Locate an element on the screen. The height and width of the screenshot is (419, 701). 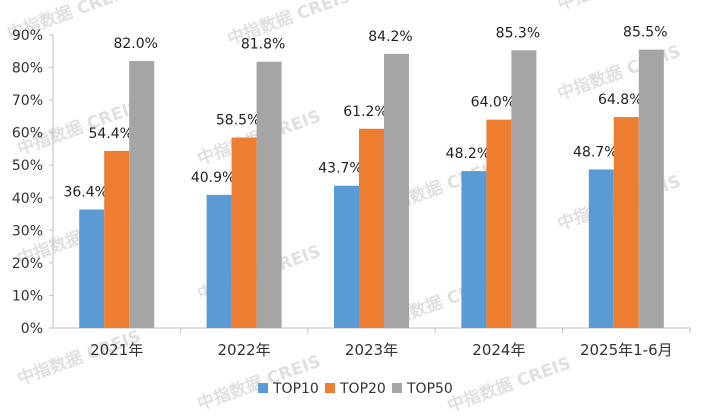
data-label: 84.2% is located at coordinates (390, 37).